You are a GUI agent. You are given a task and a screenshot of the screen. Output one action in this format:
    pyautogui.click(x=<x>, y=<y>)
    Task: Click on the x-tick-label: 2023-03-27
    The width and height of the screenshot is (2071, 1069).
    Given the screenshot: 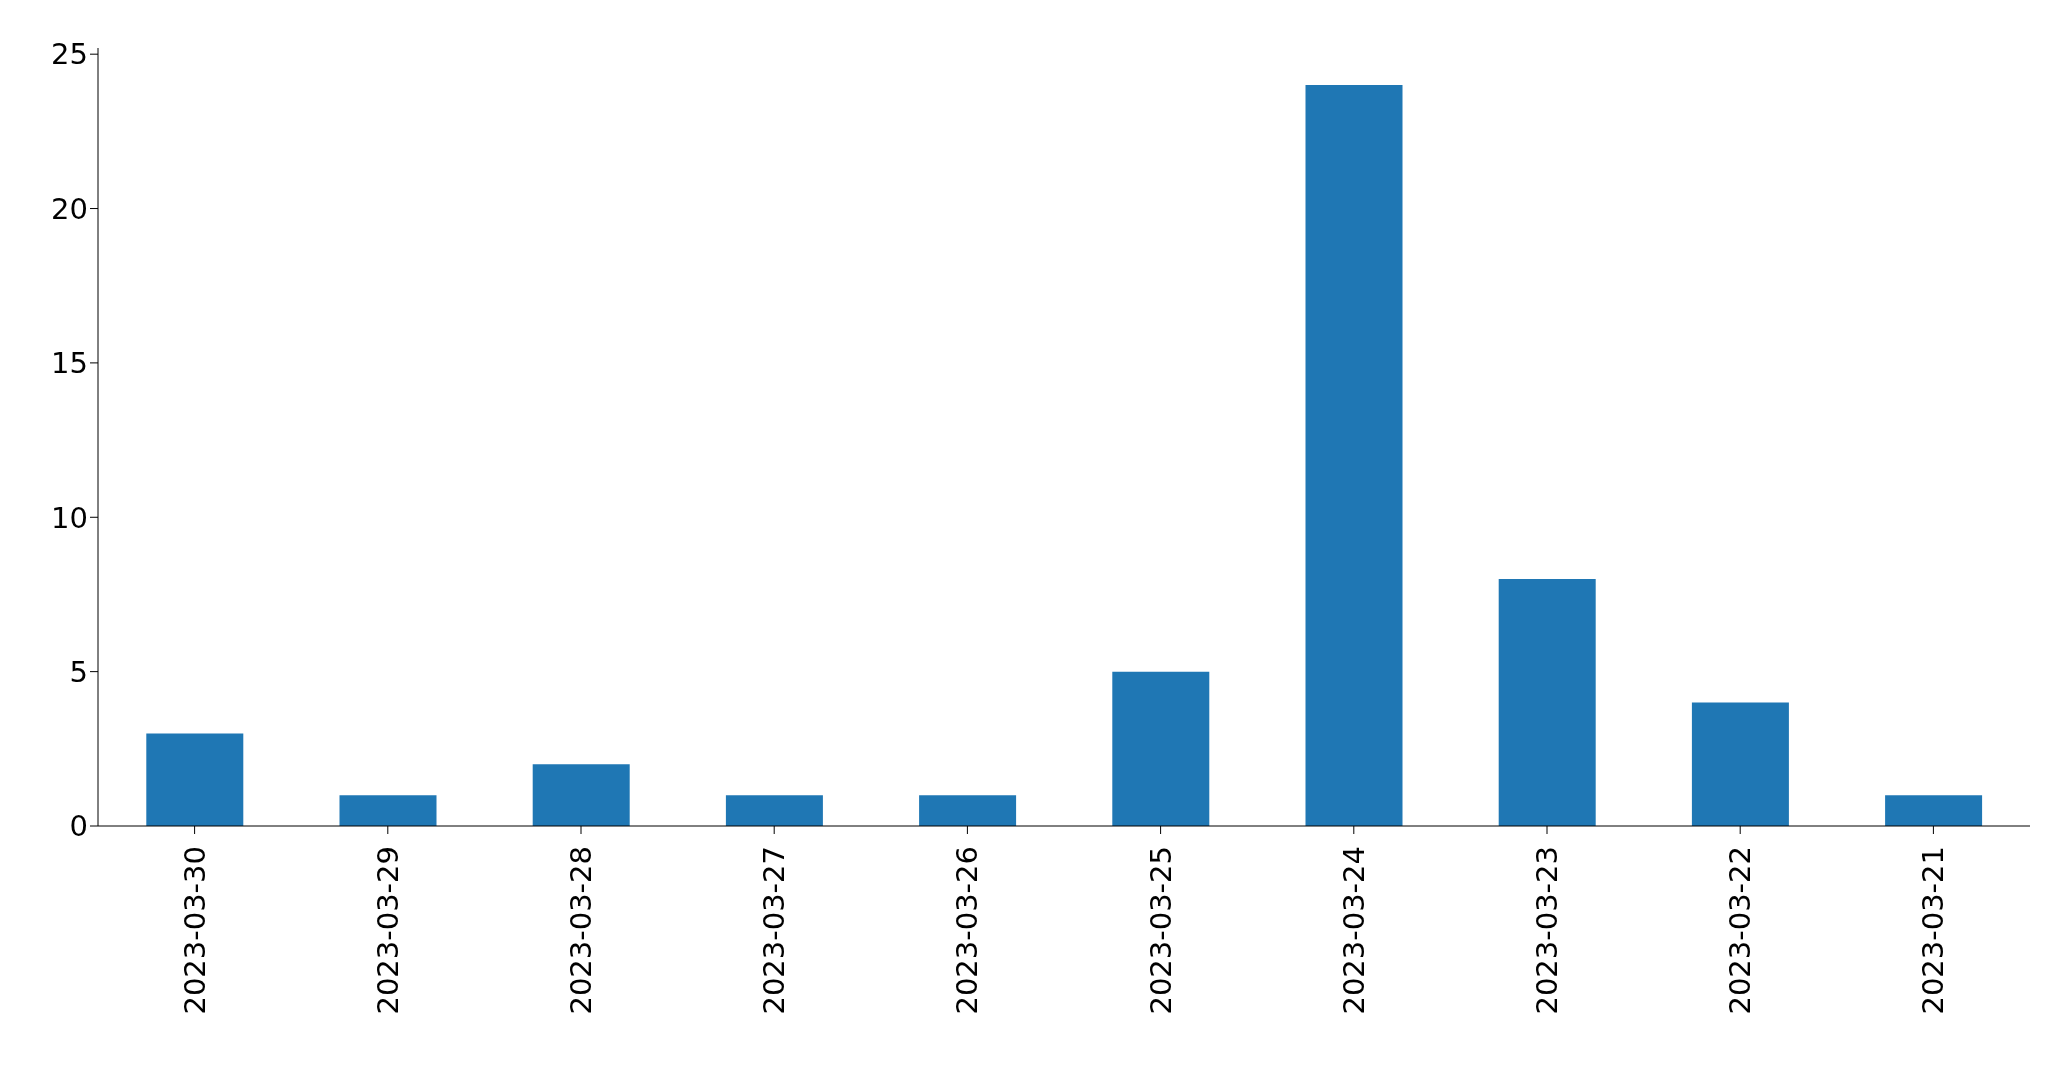 What is the action you would take?
    pyautogui.click(x=774, y=930)
    